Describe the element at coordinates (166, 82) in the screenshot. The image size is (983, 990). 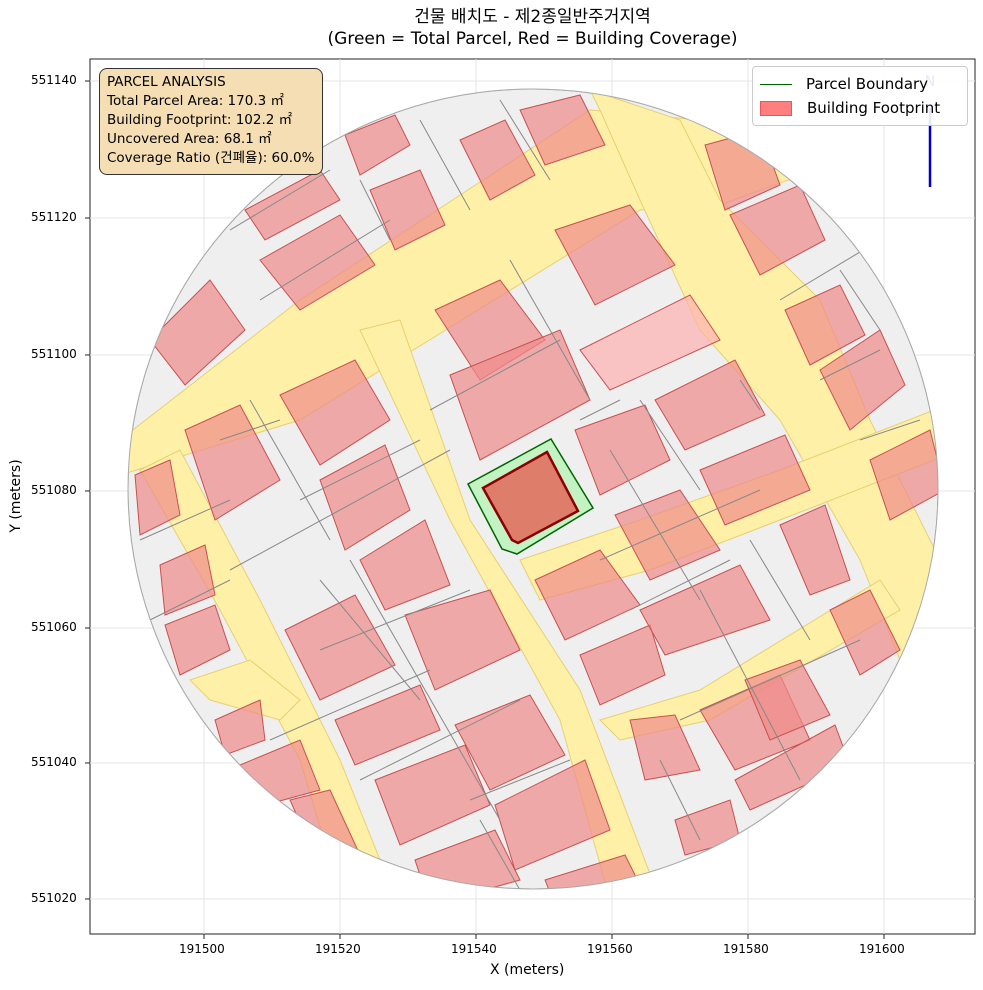
I see `info-heading: PARCEL ANALYSIS` at that location.